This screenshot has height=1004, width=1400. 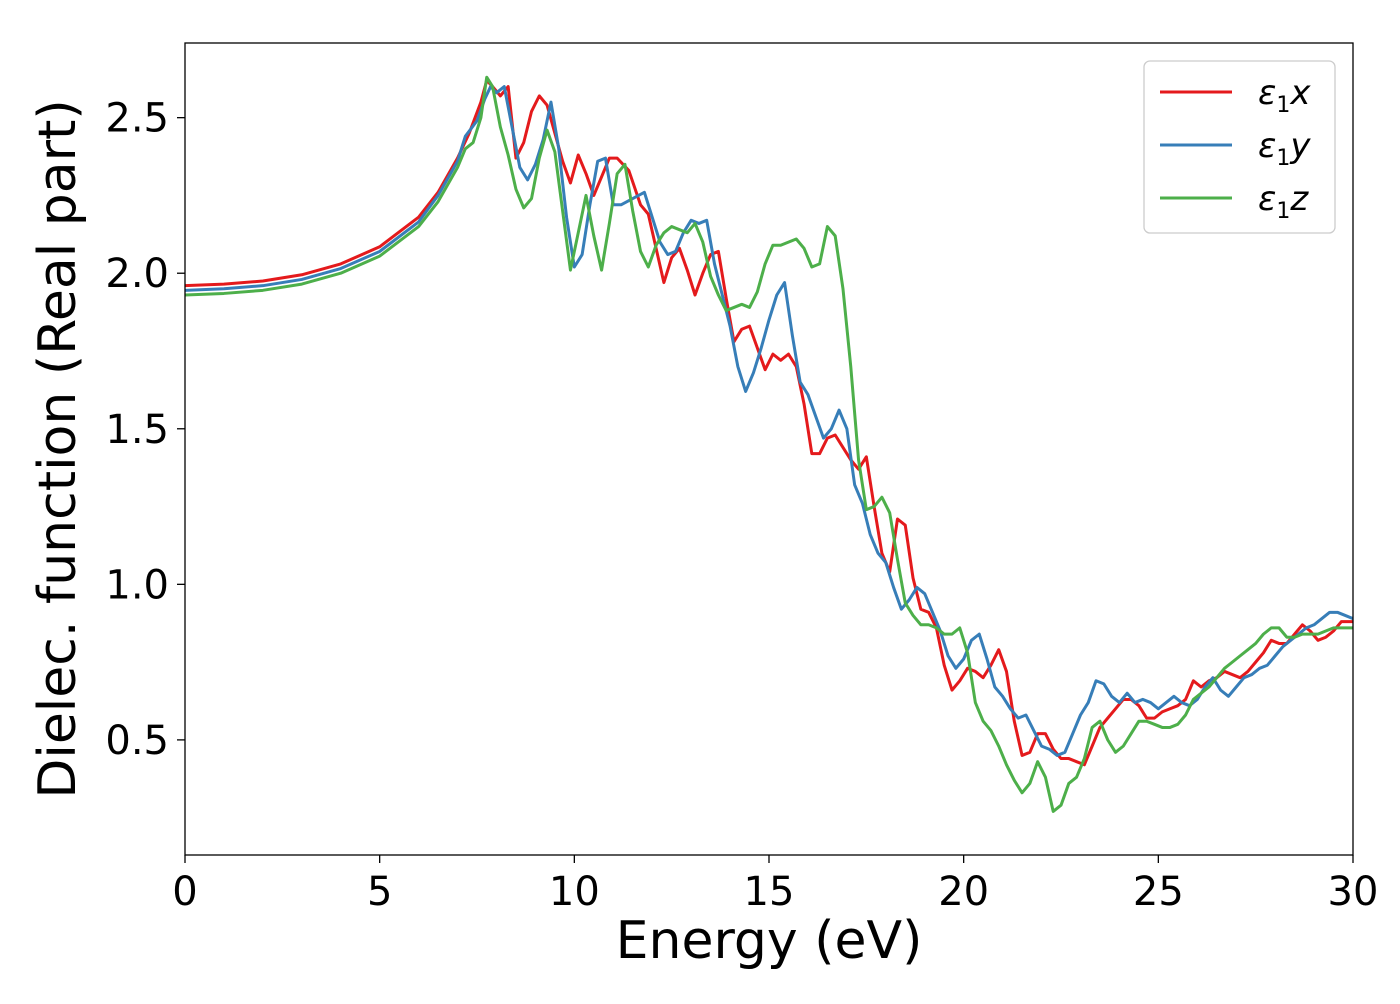 What do you see at coordinates (137, 585) in the screenshot?
I see `y-tick-label: 1.0` at bounding box center [137, 585].